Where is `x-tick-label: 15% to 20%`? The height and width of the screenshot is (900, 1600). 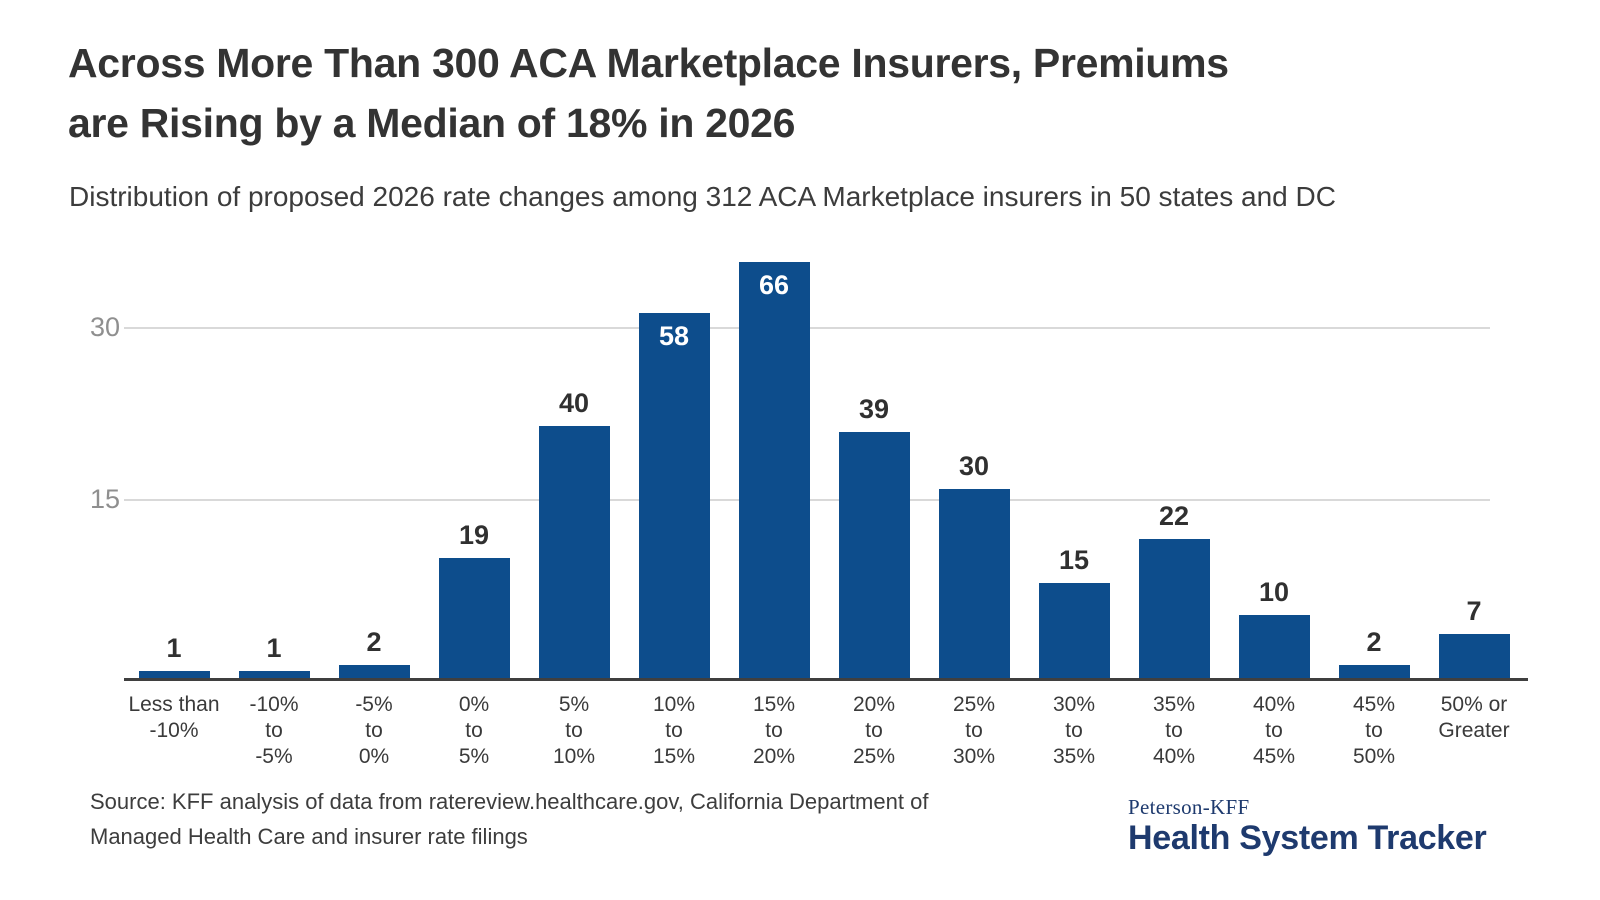 x-tick-label: 15% to 20% is located at coordinates (774, 730).